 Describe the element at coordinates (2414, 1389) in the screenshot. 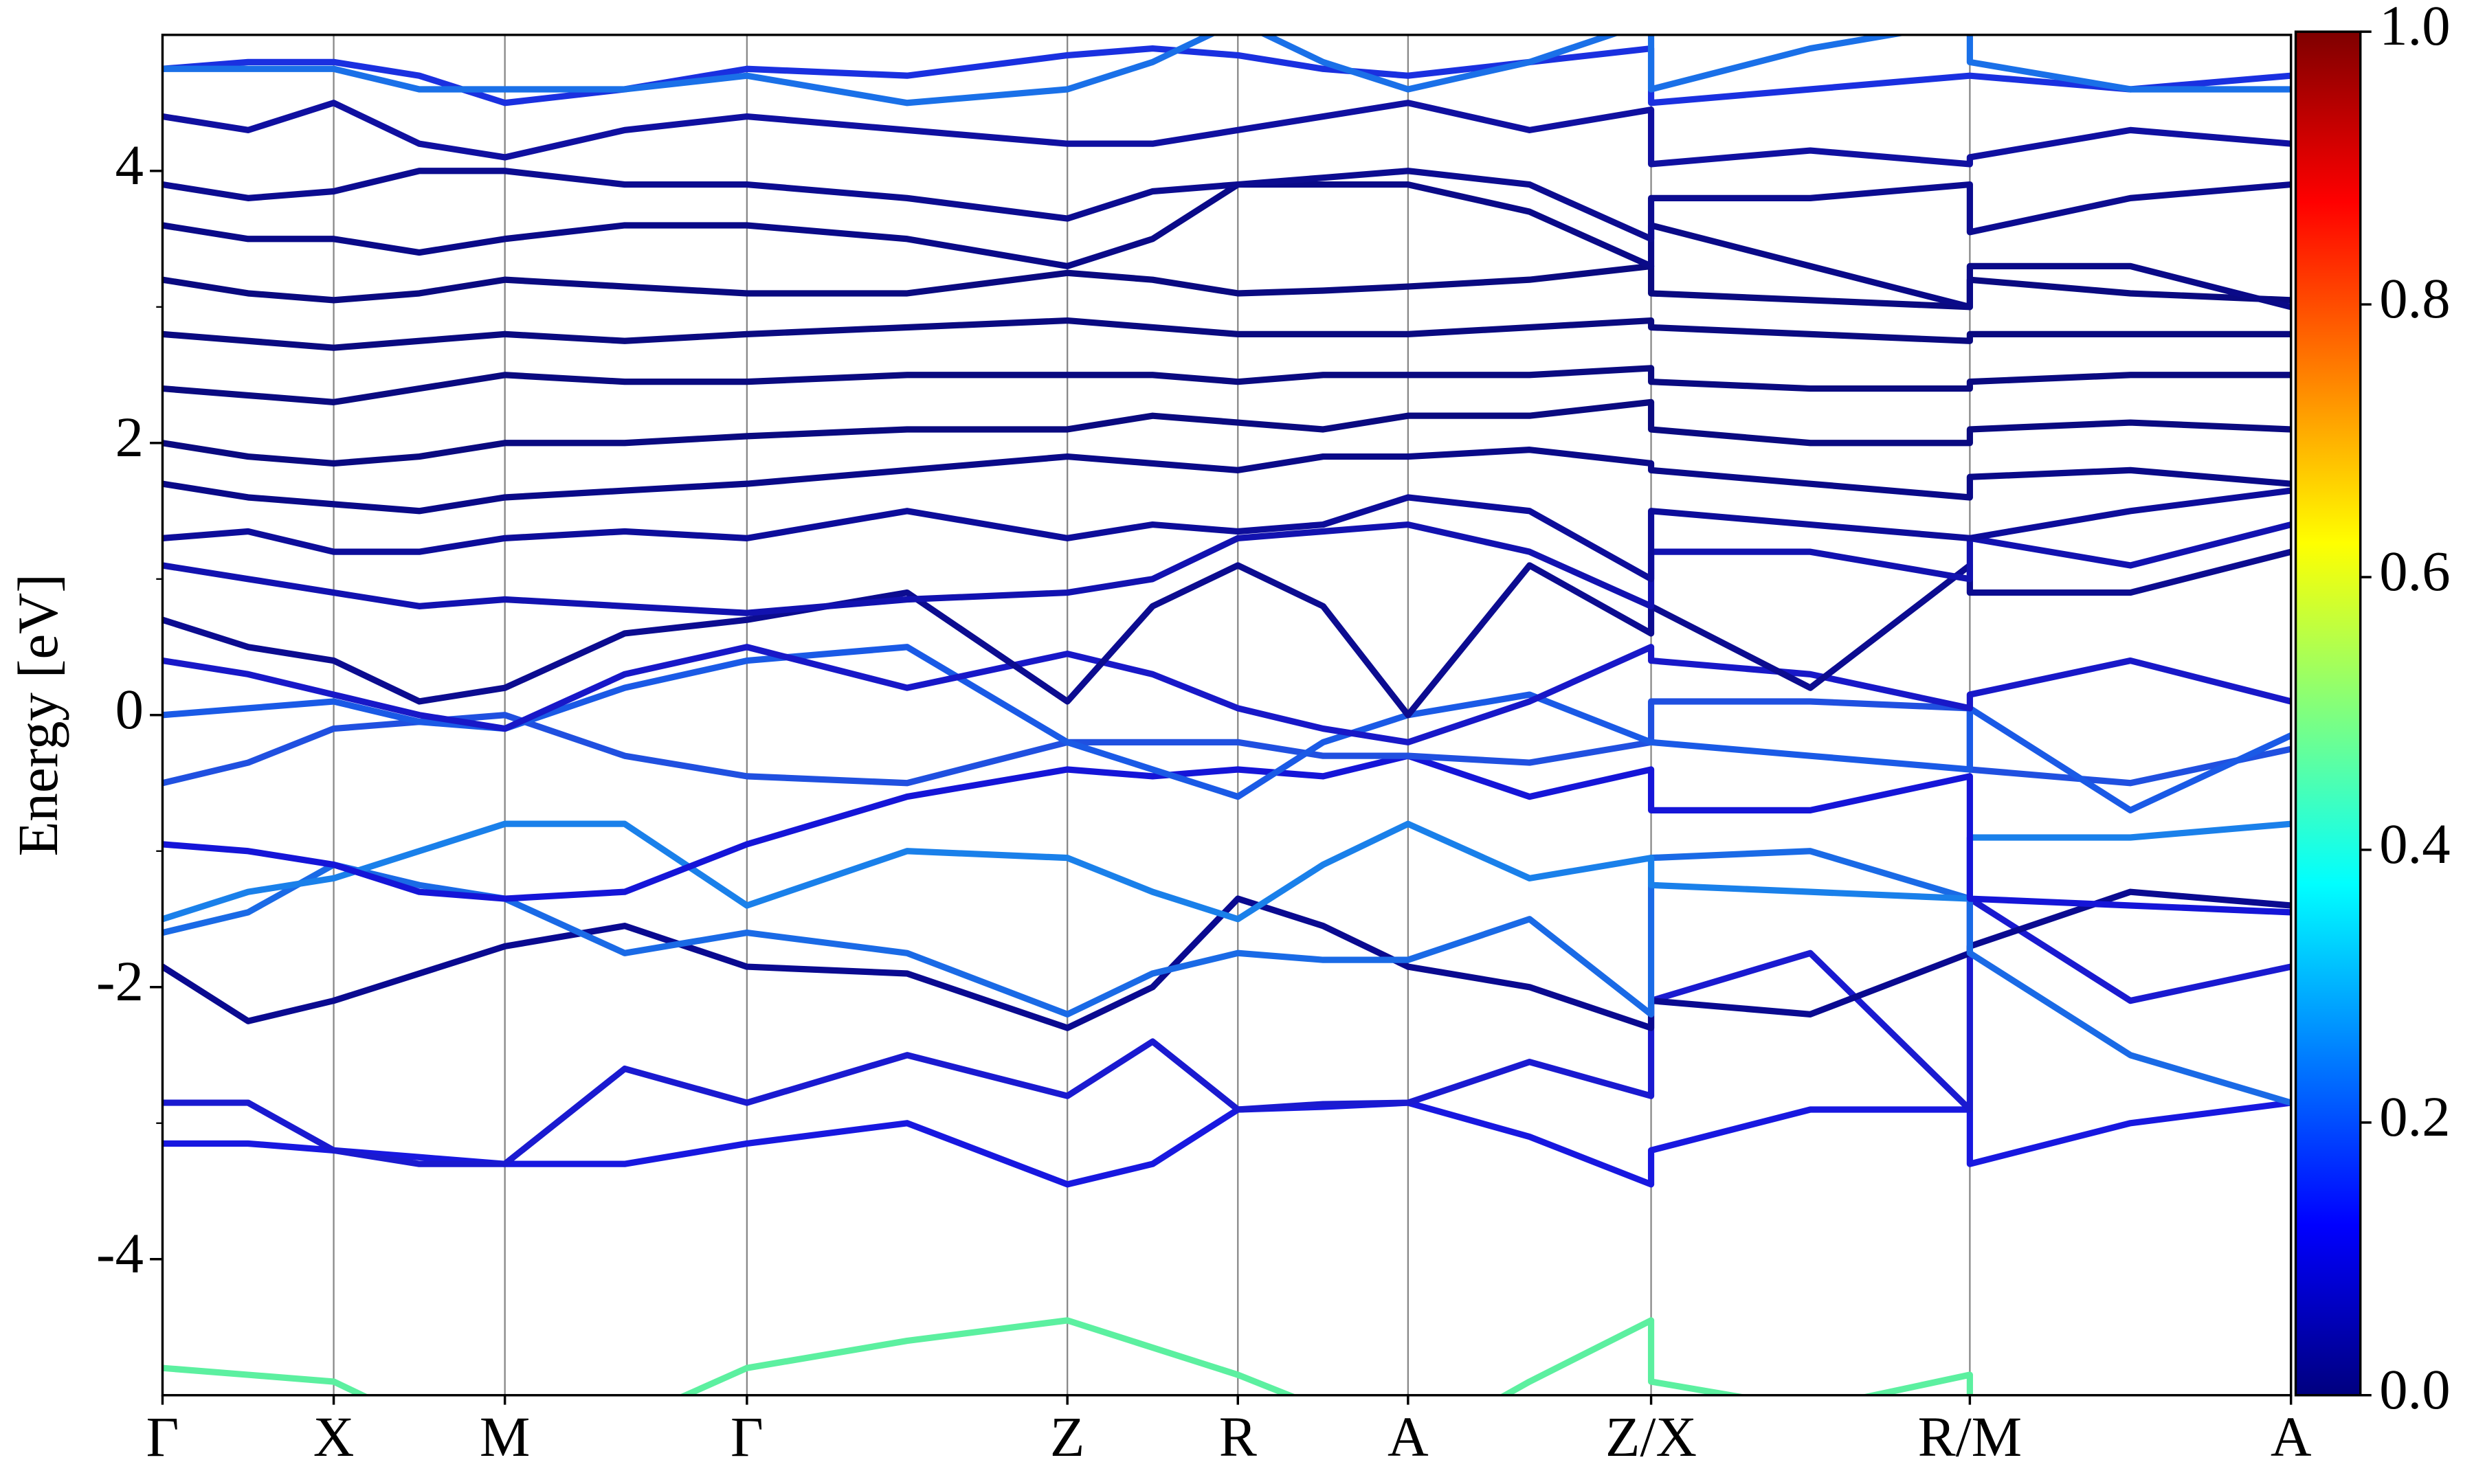

I see `colorbar-tick-label: 0.0` at that location.